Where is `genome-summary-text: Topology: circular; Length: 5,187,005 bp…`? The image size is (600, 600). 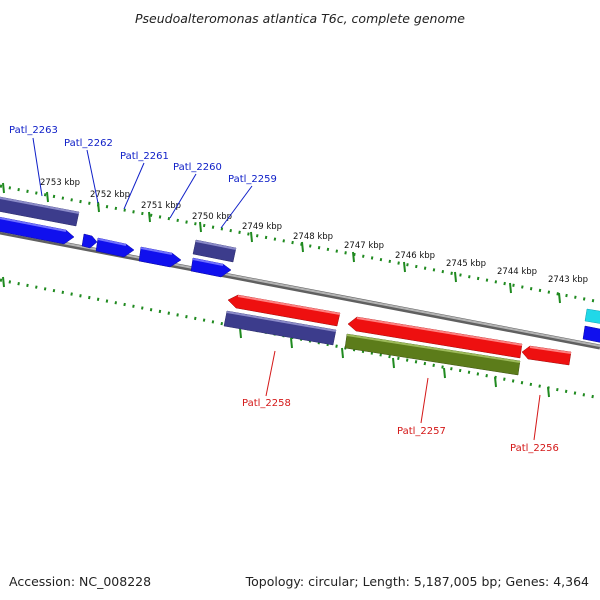
genome-summary-text: Topology: circular; Length: 5,187,005 bp… is located at coordinates (417, 581).